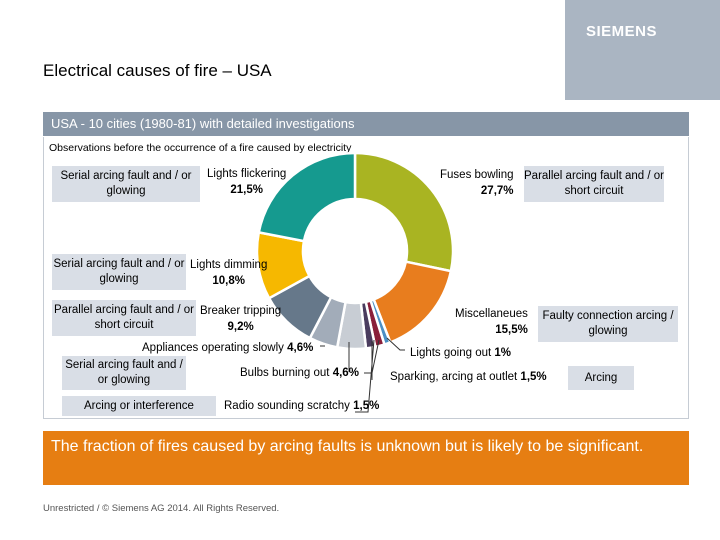 This screenshot has width=720, height=540. What do you see at coordinates (601, 378) in the screenshot?
I see `category-box: Arcing` at bounding box center [601, 378].